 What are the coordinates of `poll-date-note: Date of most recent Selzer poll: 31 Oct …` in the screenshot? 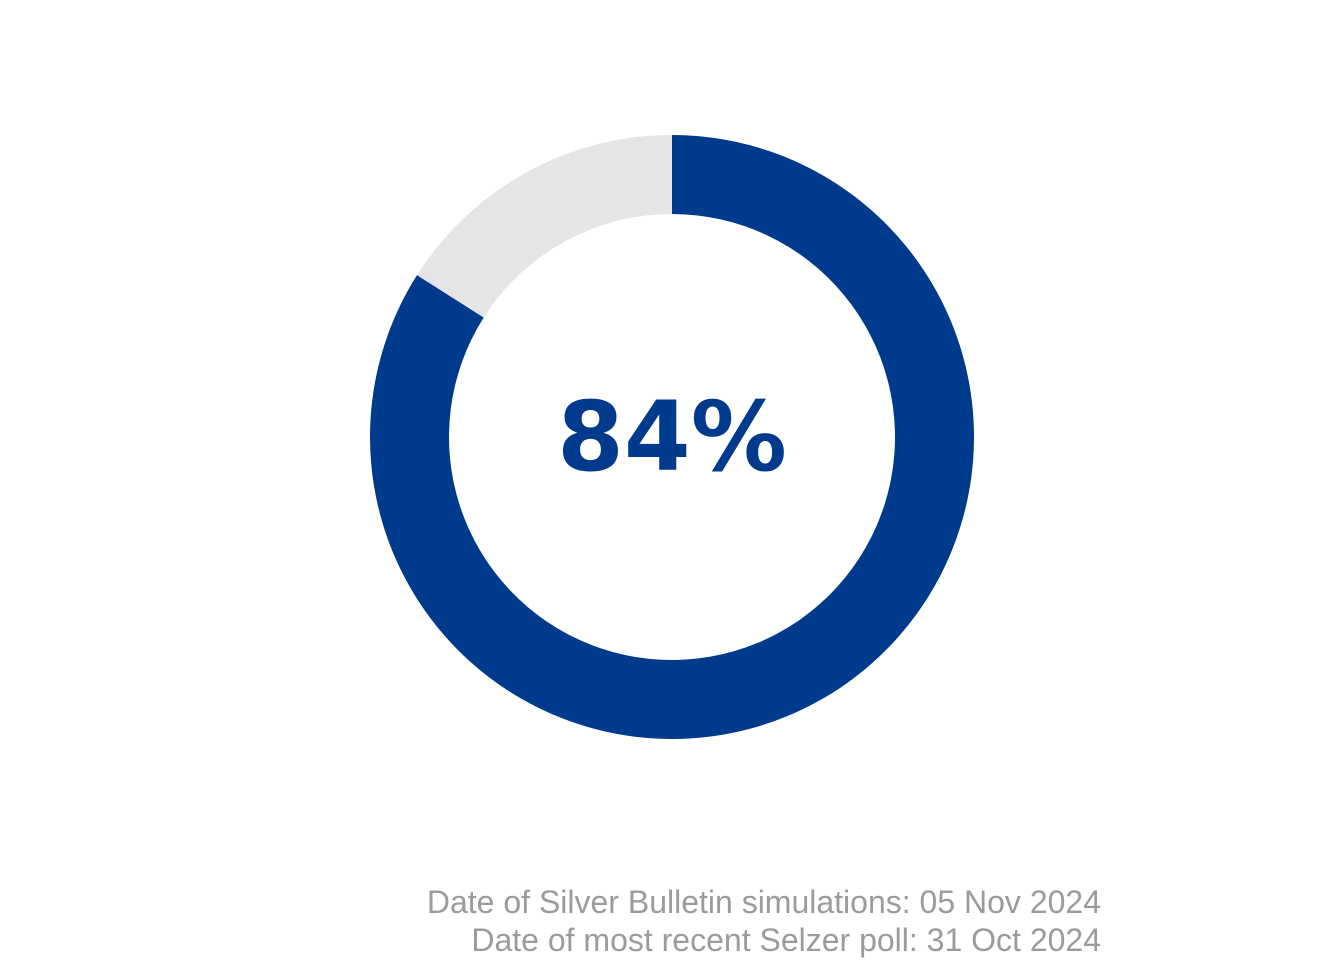 It's located at (786, 940).